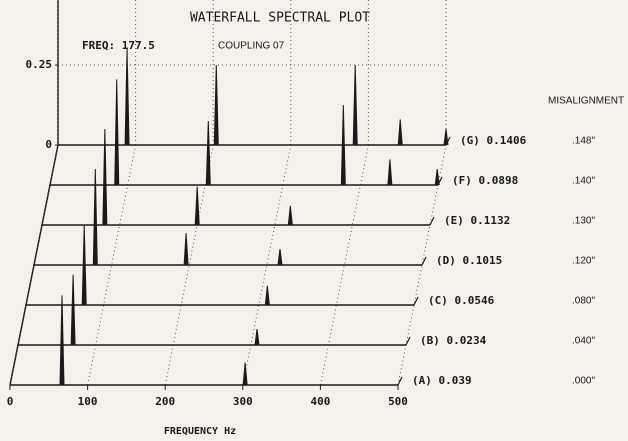 This screenshot has height=441, width=628. I want to click on misalignment-label: .040", so click(583, 341).